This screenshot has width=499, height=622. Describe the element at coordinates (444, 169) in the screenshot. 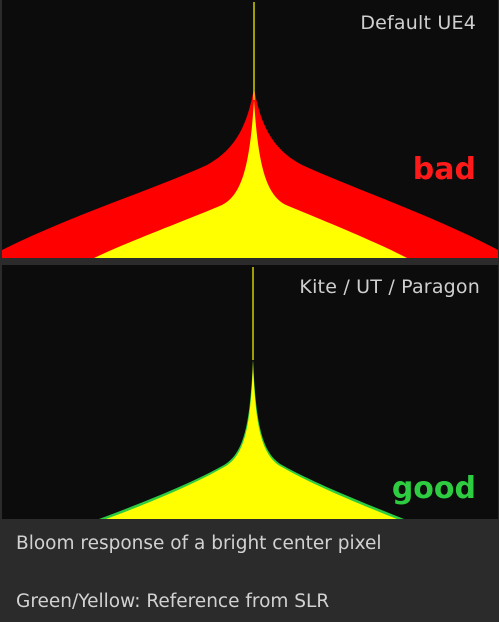

I see `verdict-bad-label: bad` at that location.